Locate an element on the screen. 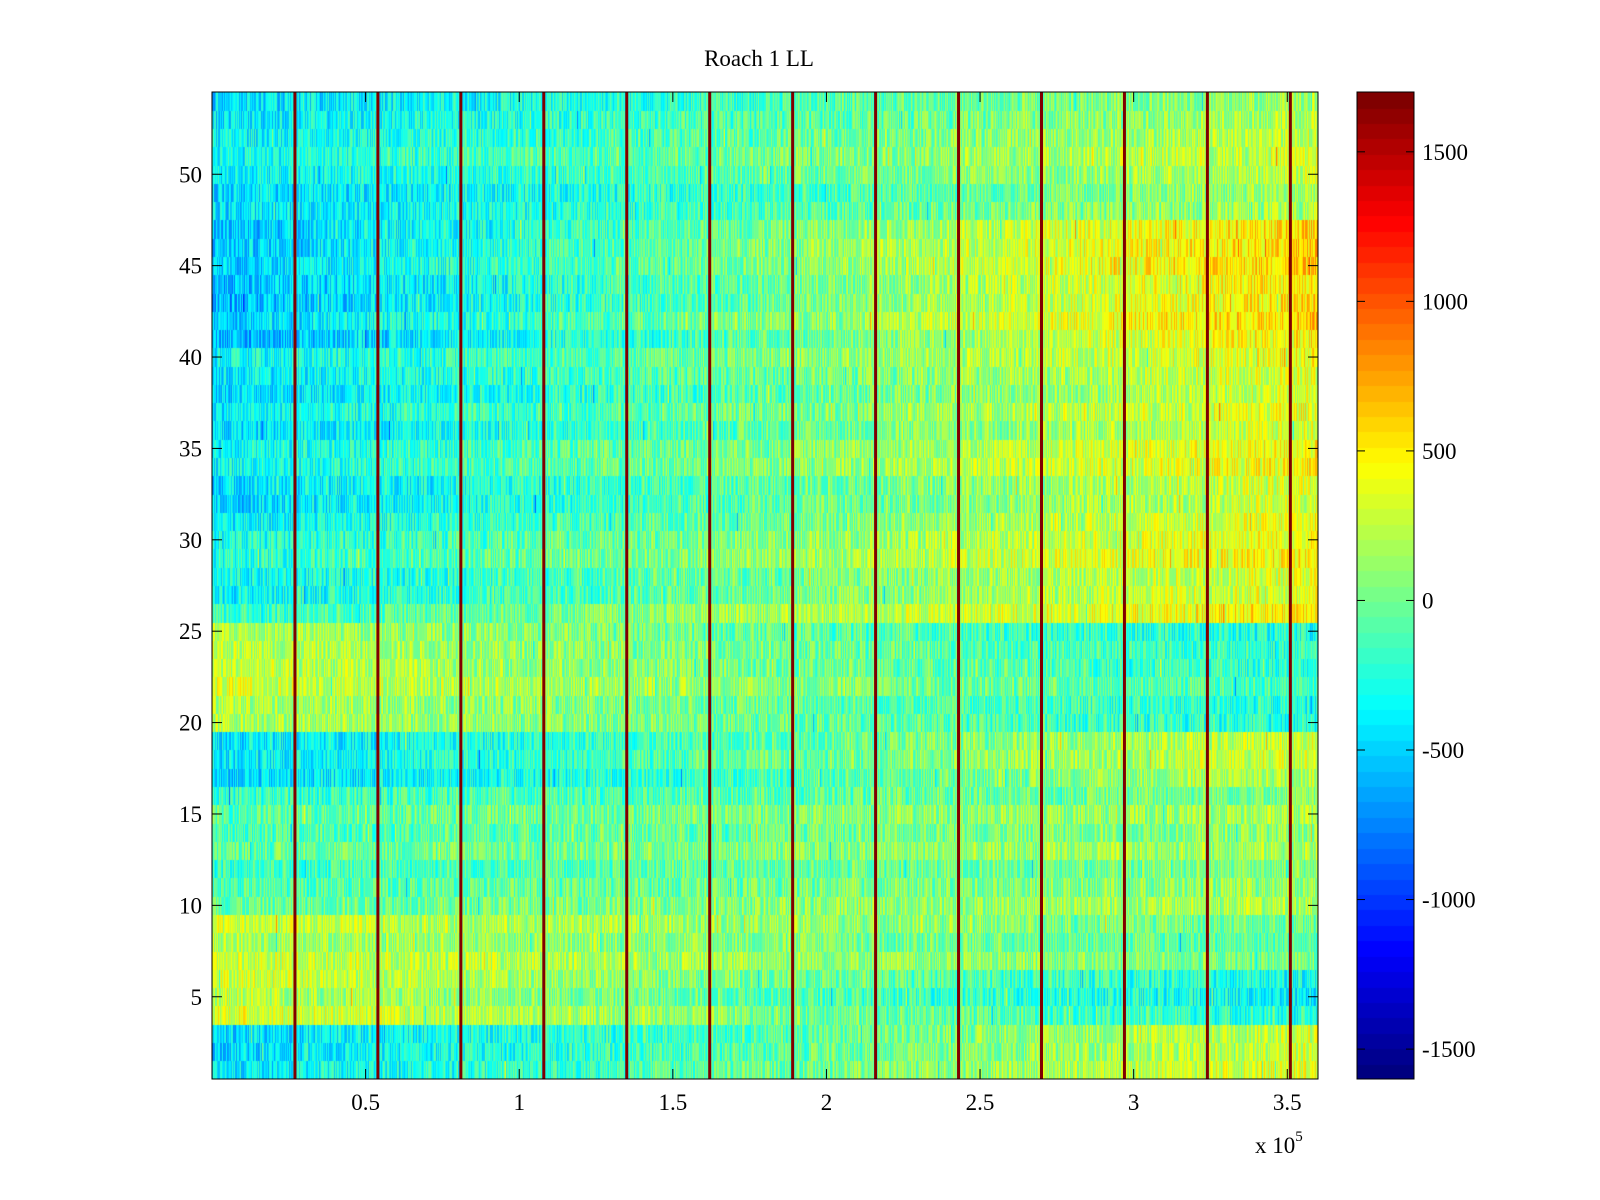 The height and width of the screenshot is (1200, 1600). colorbar-frame is located at coordinates (1385, 585).